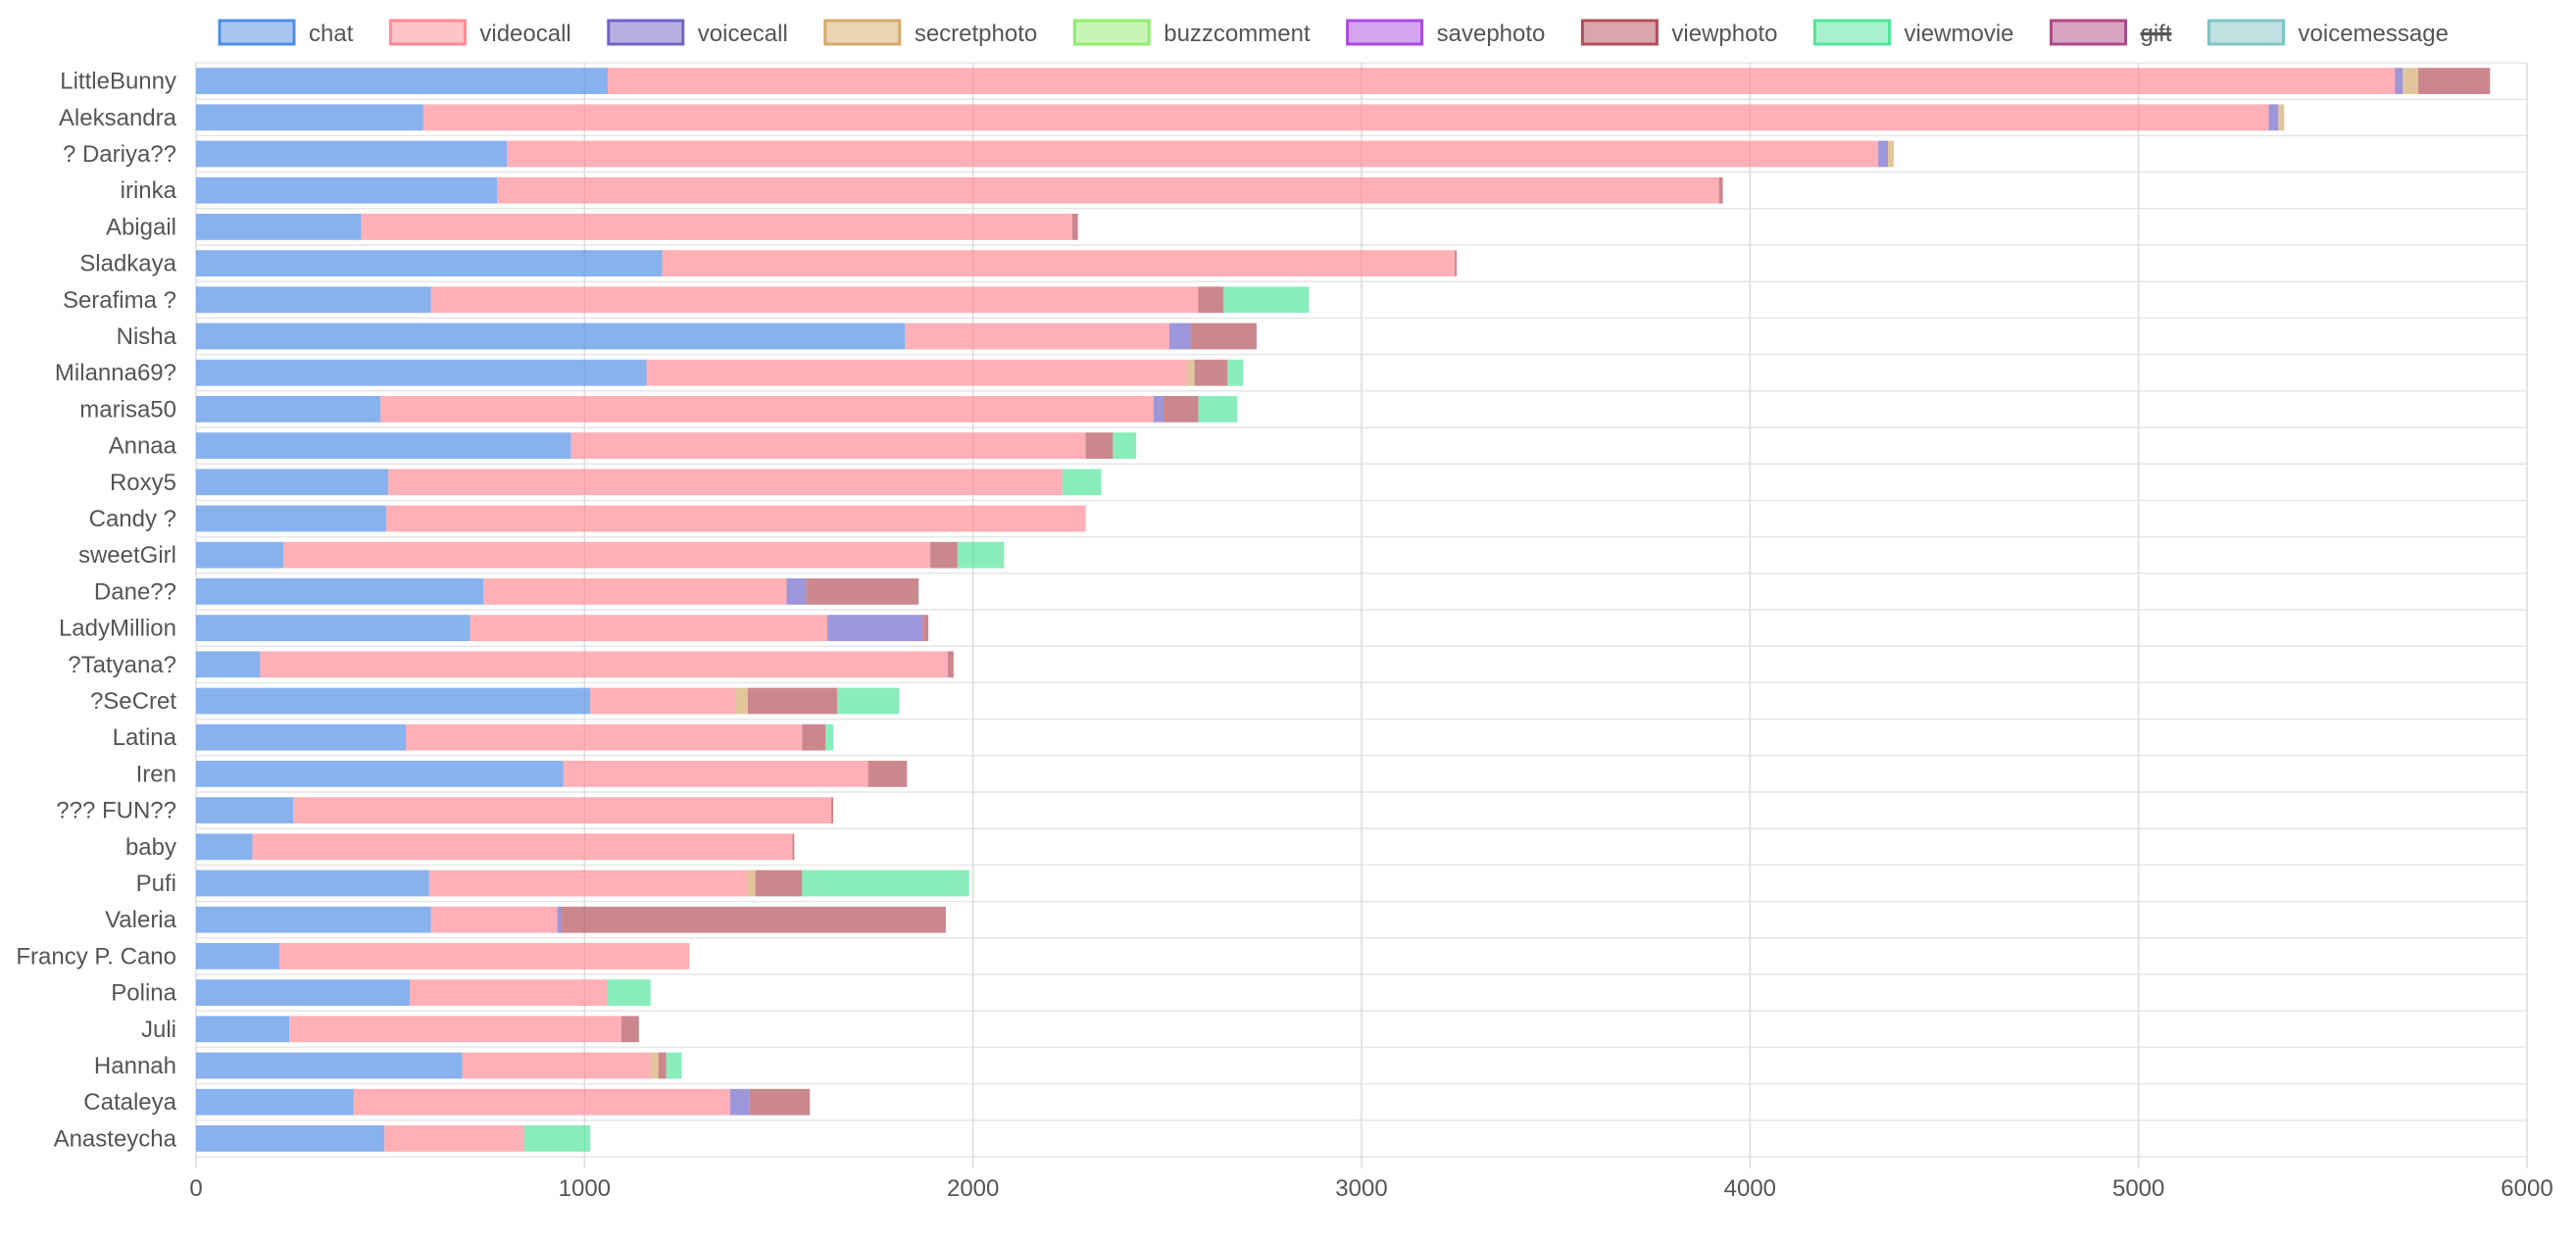 The height and width of the screenshot is (1244, 2576). I want to click on bar-chat-serafima, so click(313, 300).